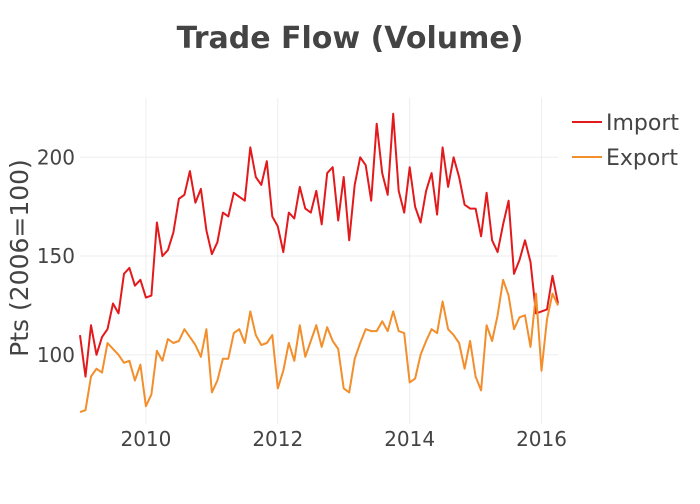 The width and height of the screenshot is (700, 504). What do you see at coordinates (19, 258) in the screenshot?
I see `y-axis-label: Pts (2006=100)` at bounding box center [19, 258].